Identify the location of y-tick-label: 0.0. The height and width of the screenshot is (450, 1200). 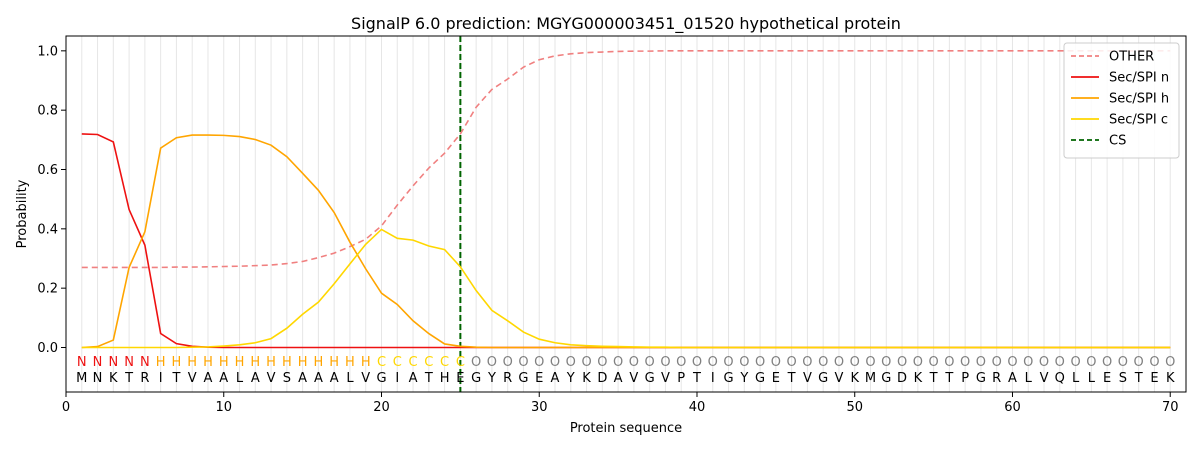
(47, 348).